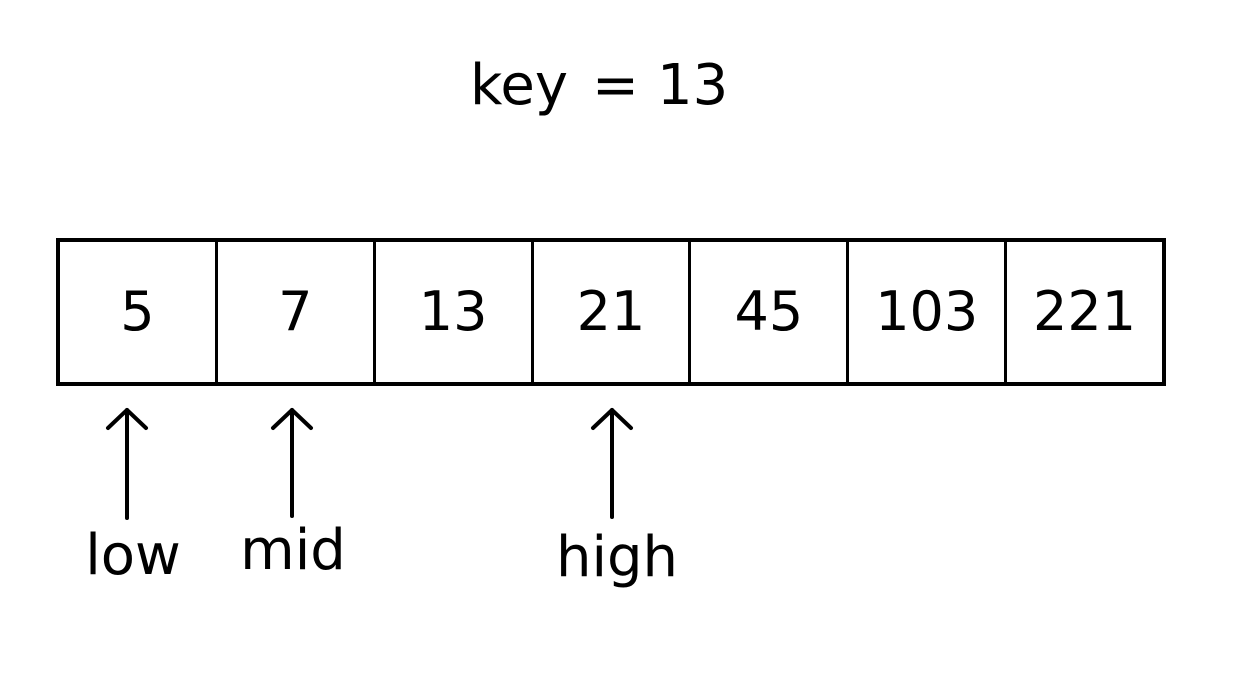 This screenshot has width=1249, height=679. I want to click on key-name: key, so click(519, 85).